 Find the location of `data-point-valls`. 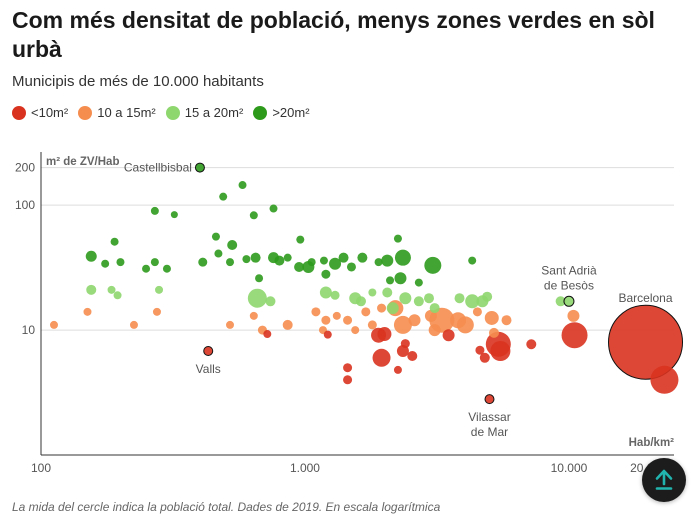

data-point-valls is located at coordinates (208, 351).